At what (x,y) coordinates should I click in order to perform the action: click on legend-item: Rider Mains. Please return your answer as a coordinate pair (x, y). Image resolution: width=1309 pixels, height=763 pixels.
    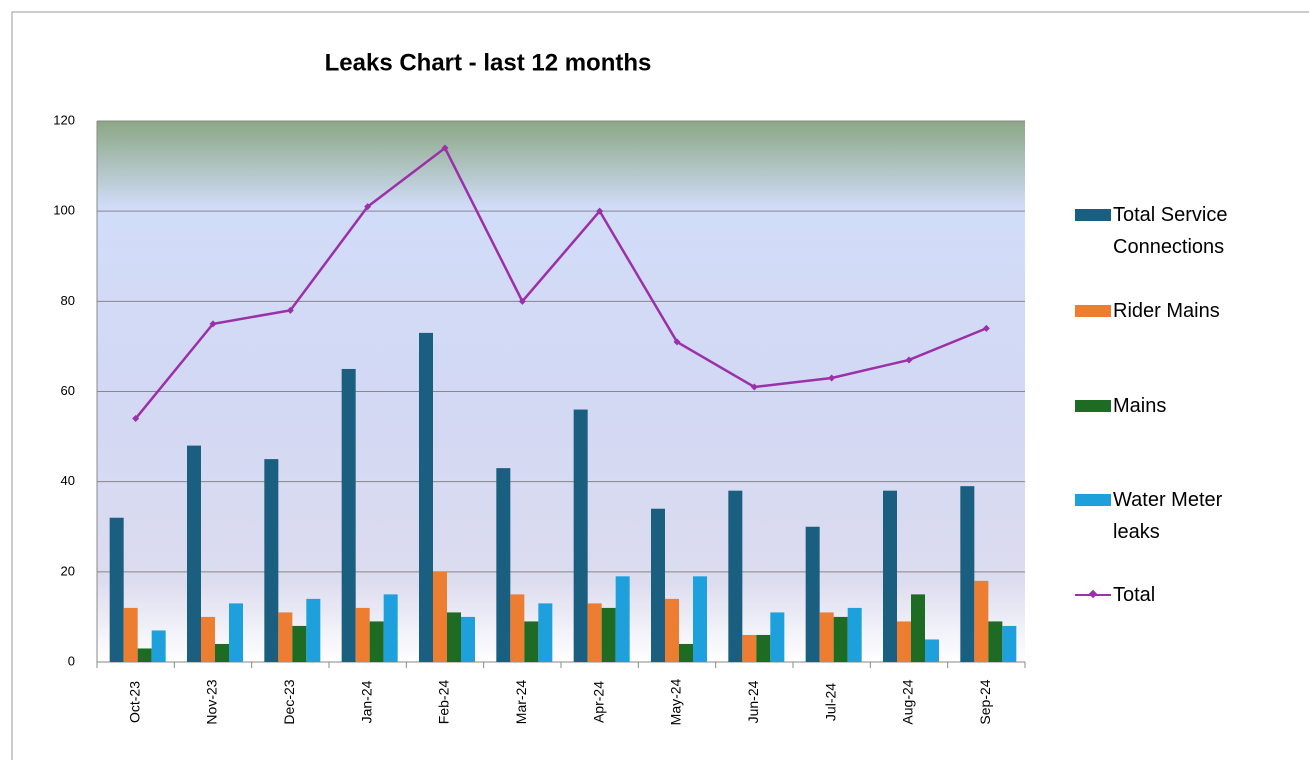
    Looking at the image, I should click on (1175, 311).